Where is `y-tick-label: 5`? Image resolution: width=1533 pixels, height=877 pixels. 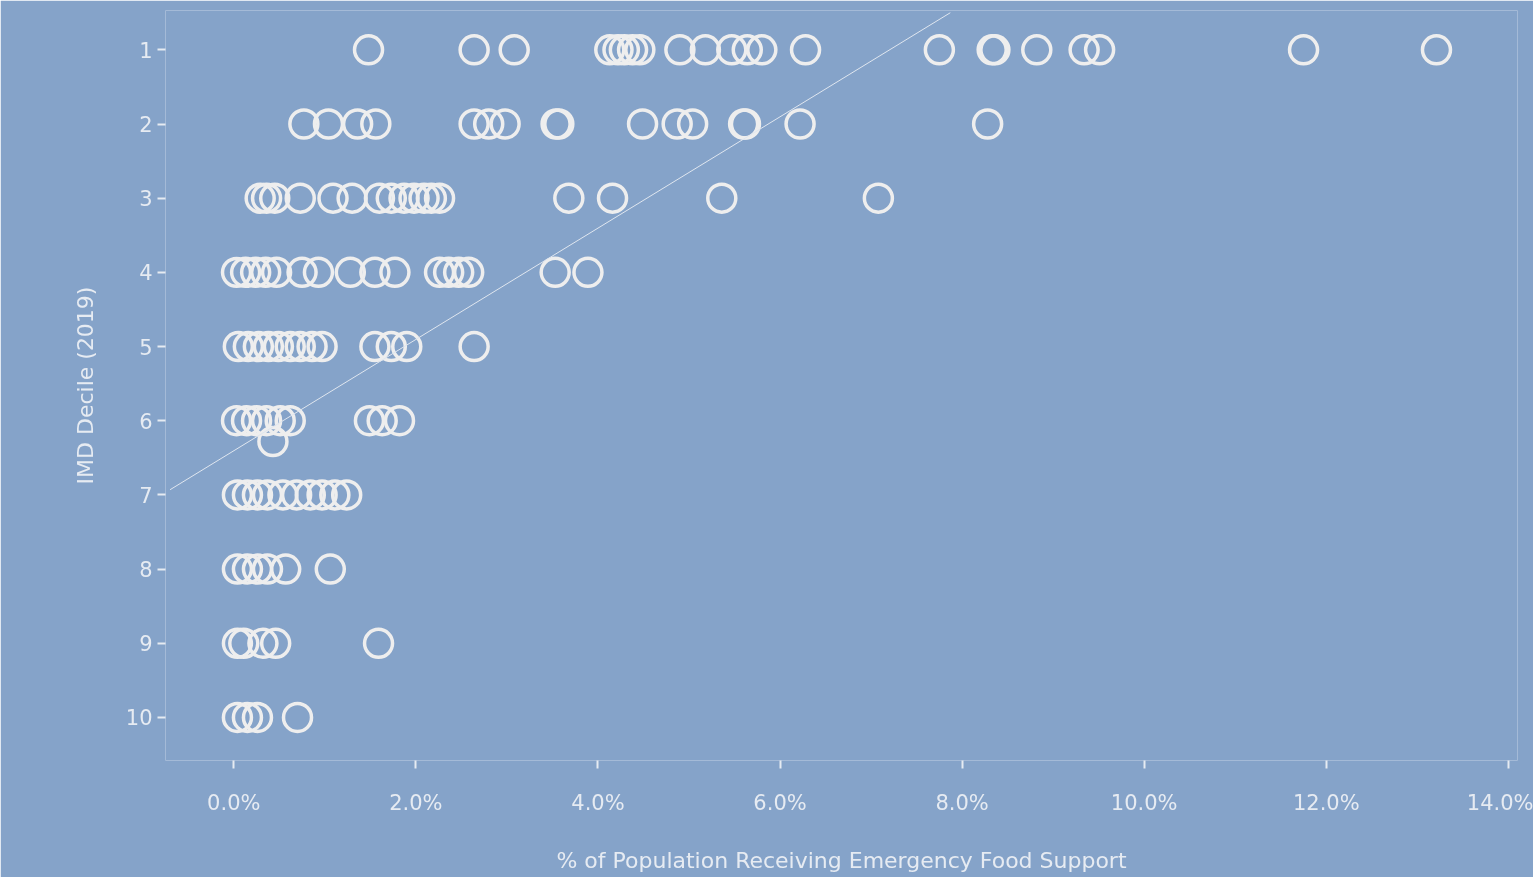 y-tick-label: 5 is located at coordinates (146, 347).